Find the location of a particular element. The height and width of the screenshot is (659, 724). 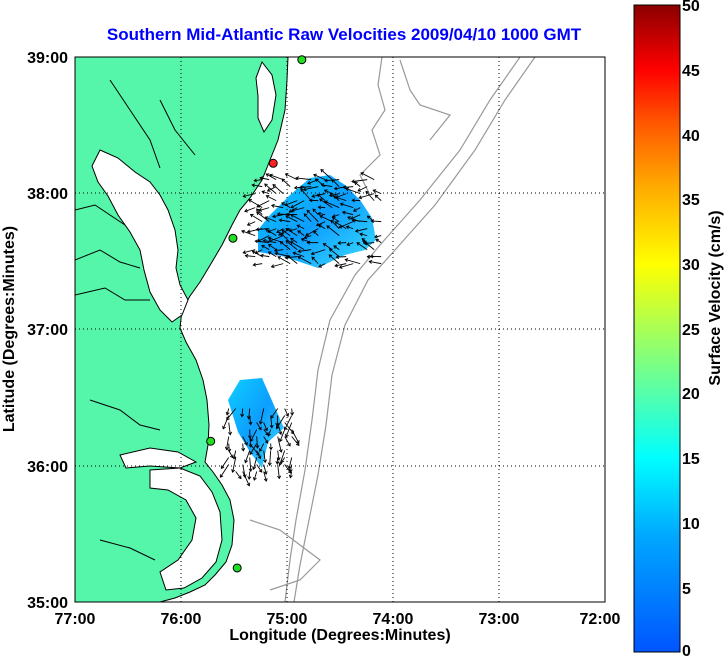

y-axis-label: Latitude (Degrees:Minutes) is located at coordinates (9, 329).